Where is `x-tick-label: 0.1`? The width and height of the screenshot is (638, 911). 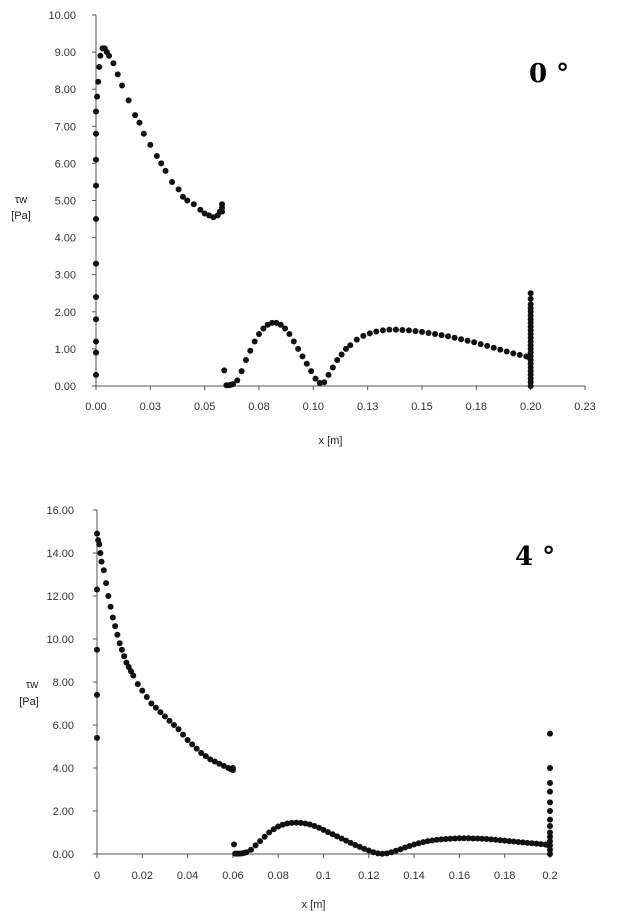 x-tick-label: 0.1 is located at coordinates (323, 876).